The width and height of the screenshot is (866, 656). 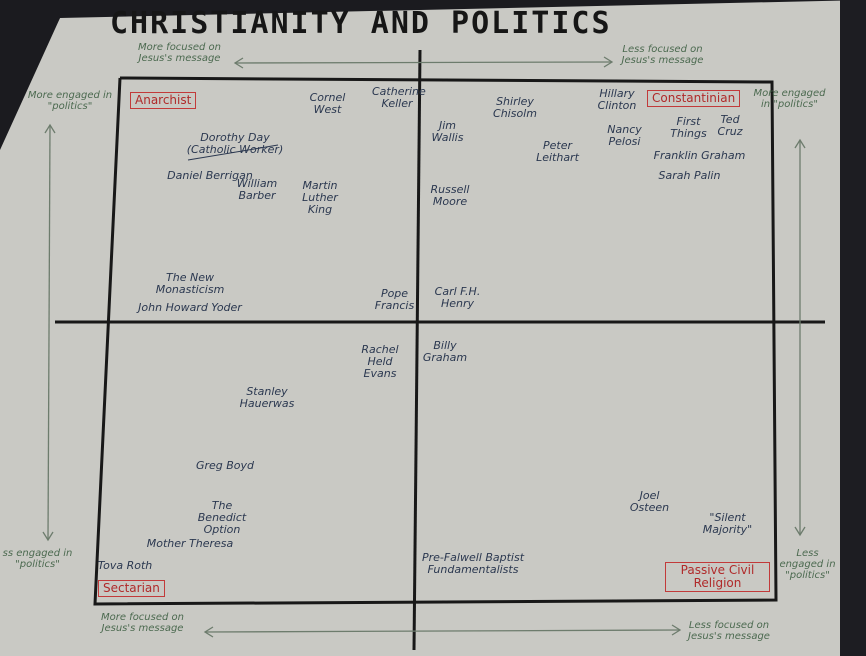 I want to click on underline, so click(x=233, y=152).